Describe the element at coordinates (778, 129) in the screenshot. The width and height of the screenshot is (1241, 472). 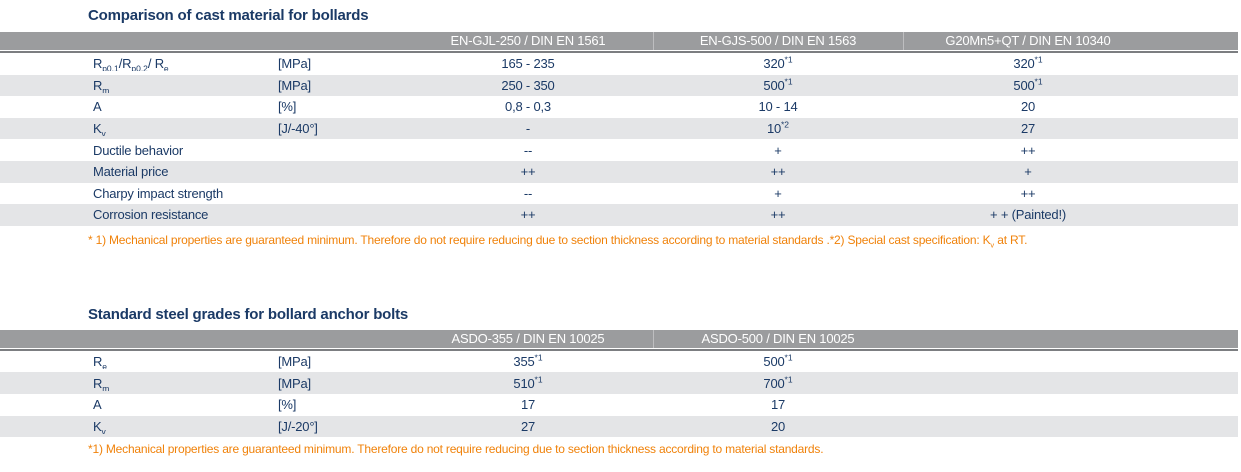
I see `row-value: 10*2` at that location.